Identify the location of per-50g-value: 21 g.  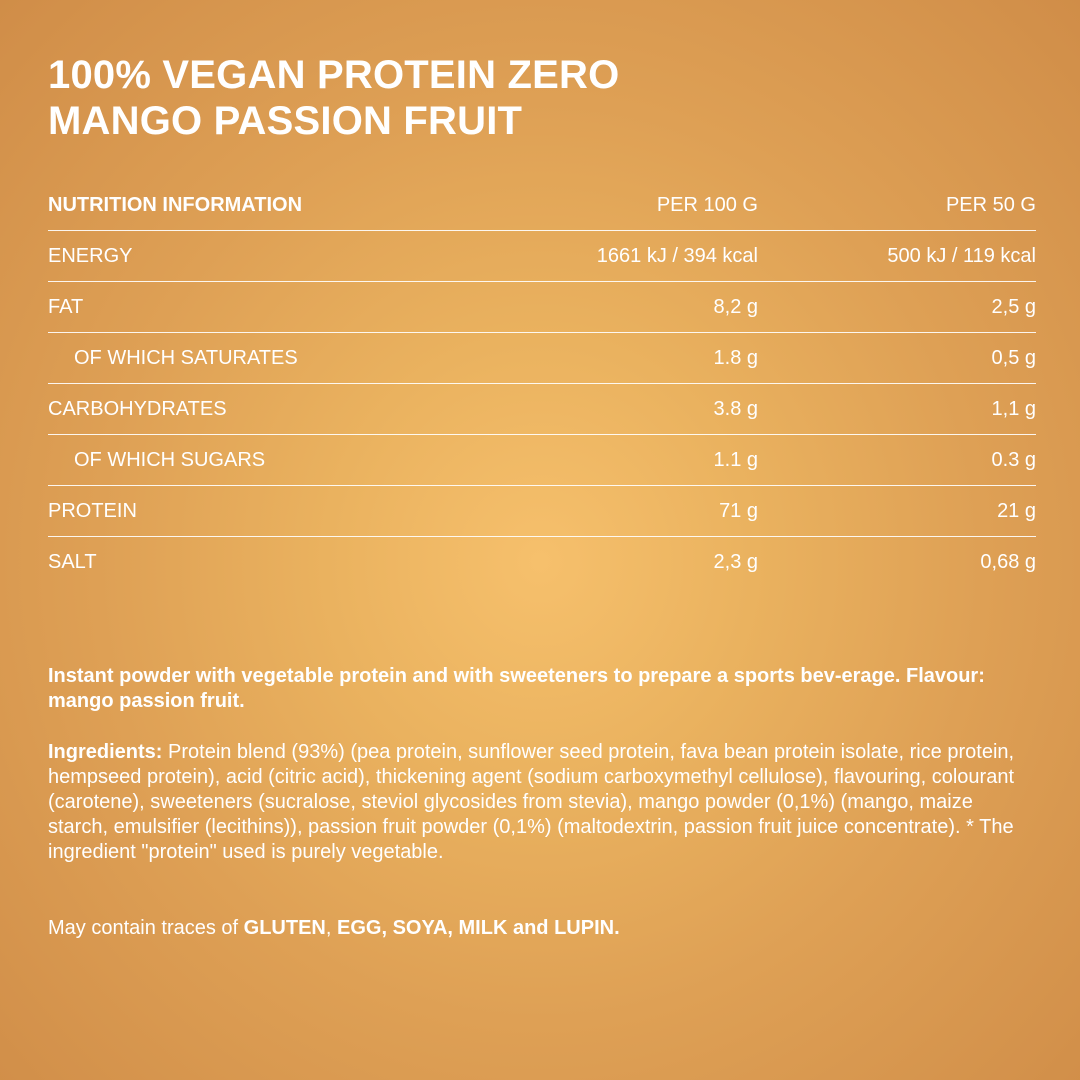
(1016, 510).